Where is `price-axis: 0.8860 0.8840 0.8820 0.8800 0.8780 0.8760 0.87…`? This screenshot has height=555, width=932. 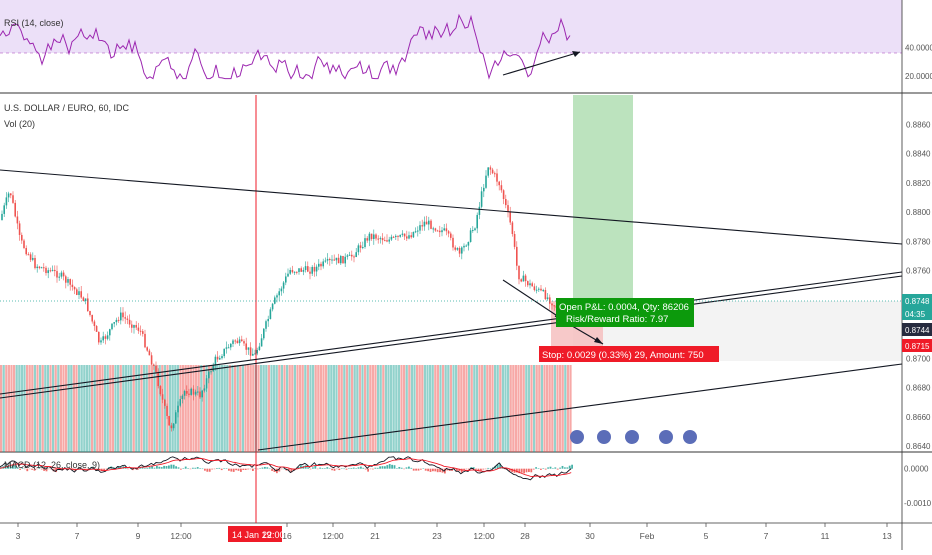 price-axis: 0.8860 0.8840 0.8820 0.8800 0.8780 0.8760 0.87… is located at coordinates (918, 285).